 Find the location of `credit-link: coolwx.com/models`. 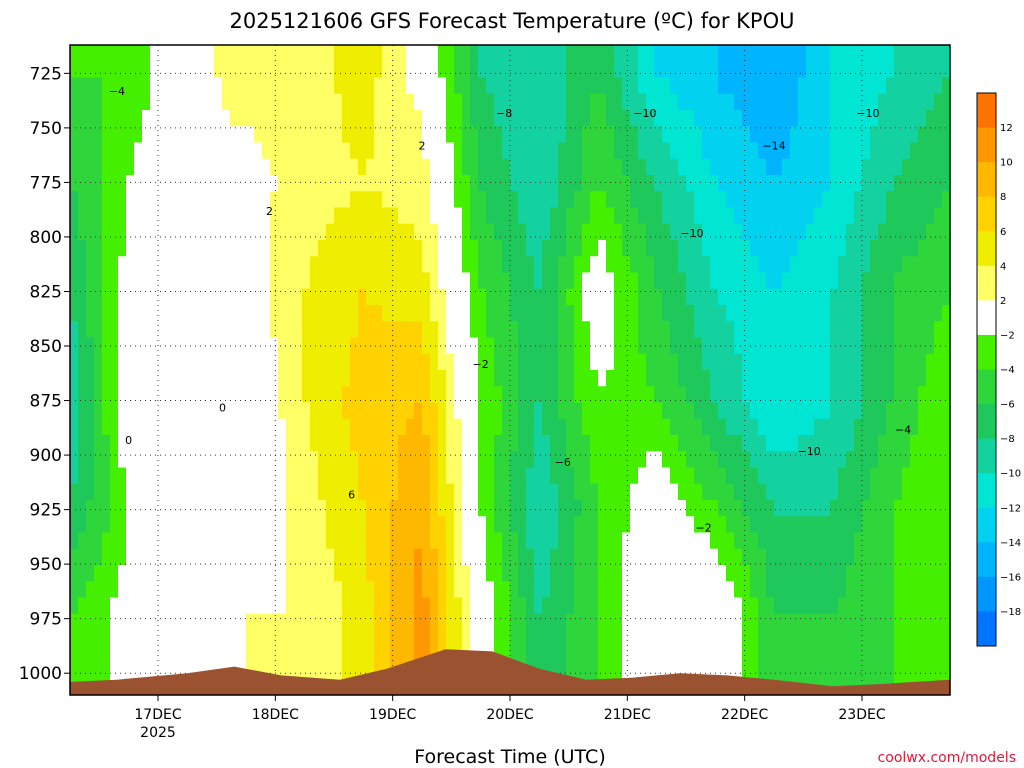

credit-link: coolwx.com/models is located at coordinates (947, 758).